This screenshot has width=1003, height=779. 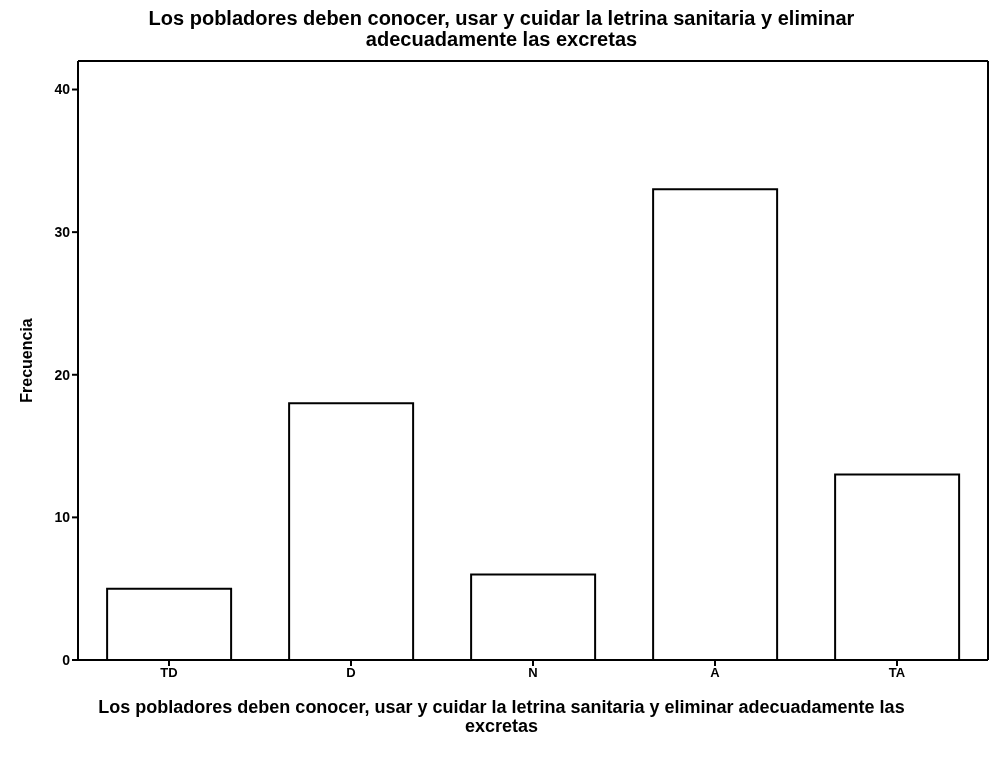 I want to click on x-tick-label: A, so click(x=715, y=673).